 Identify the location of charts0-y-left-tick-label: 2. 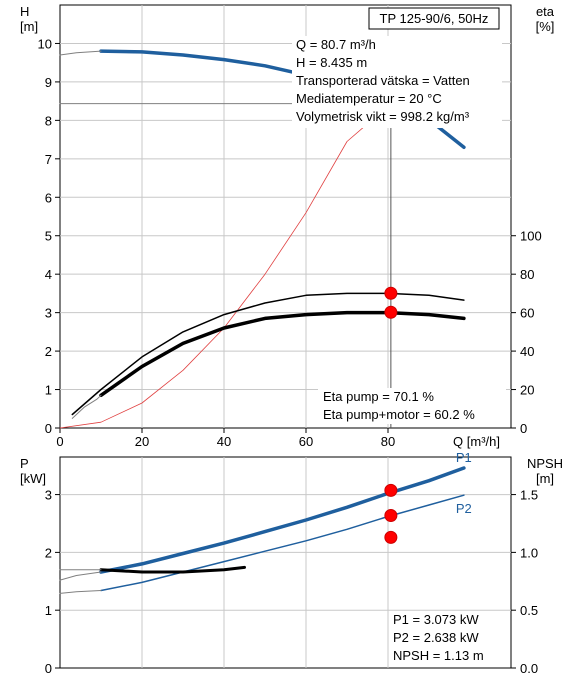
(48, 351).